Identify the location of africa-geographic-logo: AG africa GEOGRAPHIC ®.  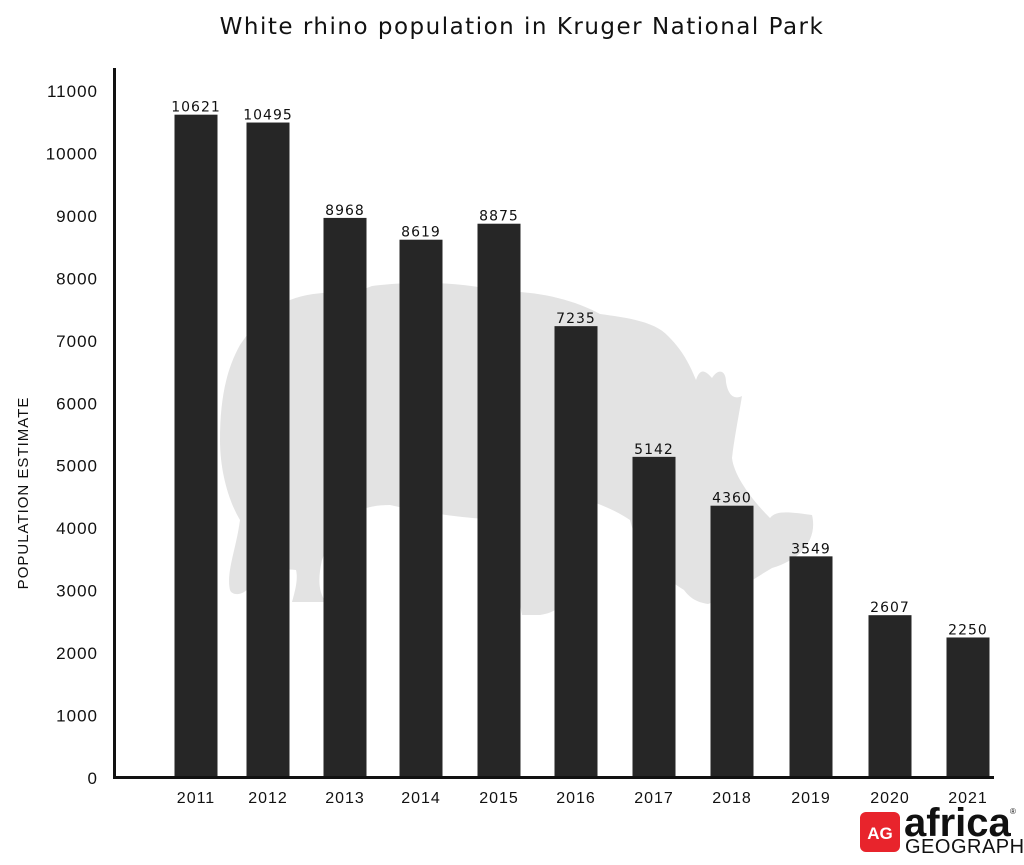
(942, 829).